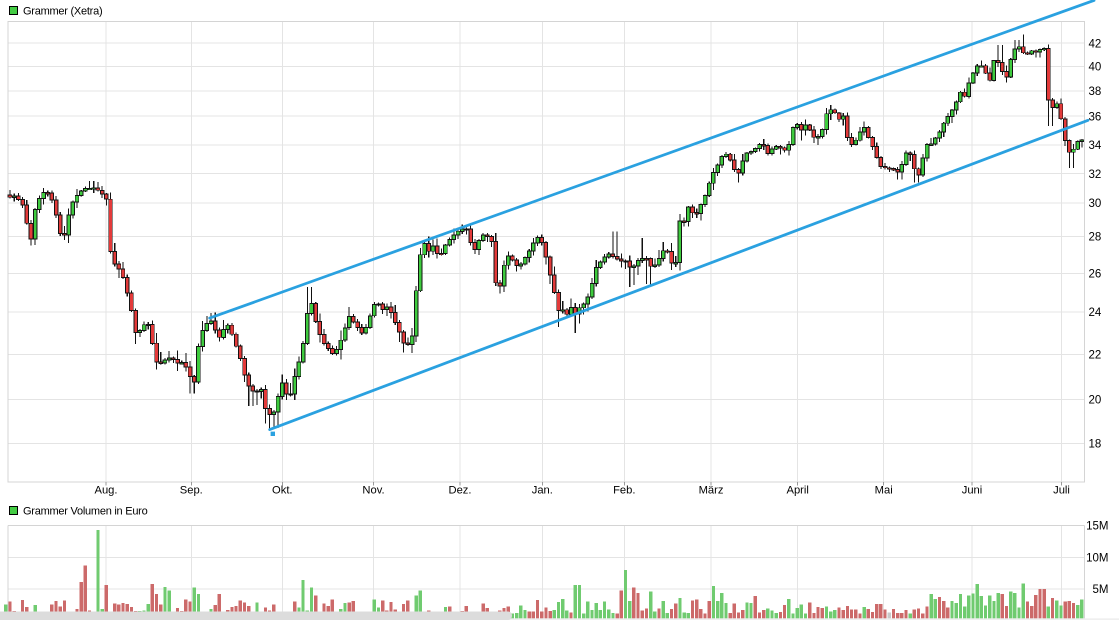  What do you see at coordinates (798, 490) in the screenshot?
I see `svg-text: April` at bounding box center [798, 490].